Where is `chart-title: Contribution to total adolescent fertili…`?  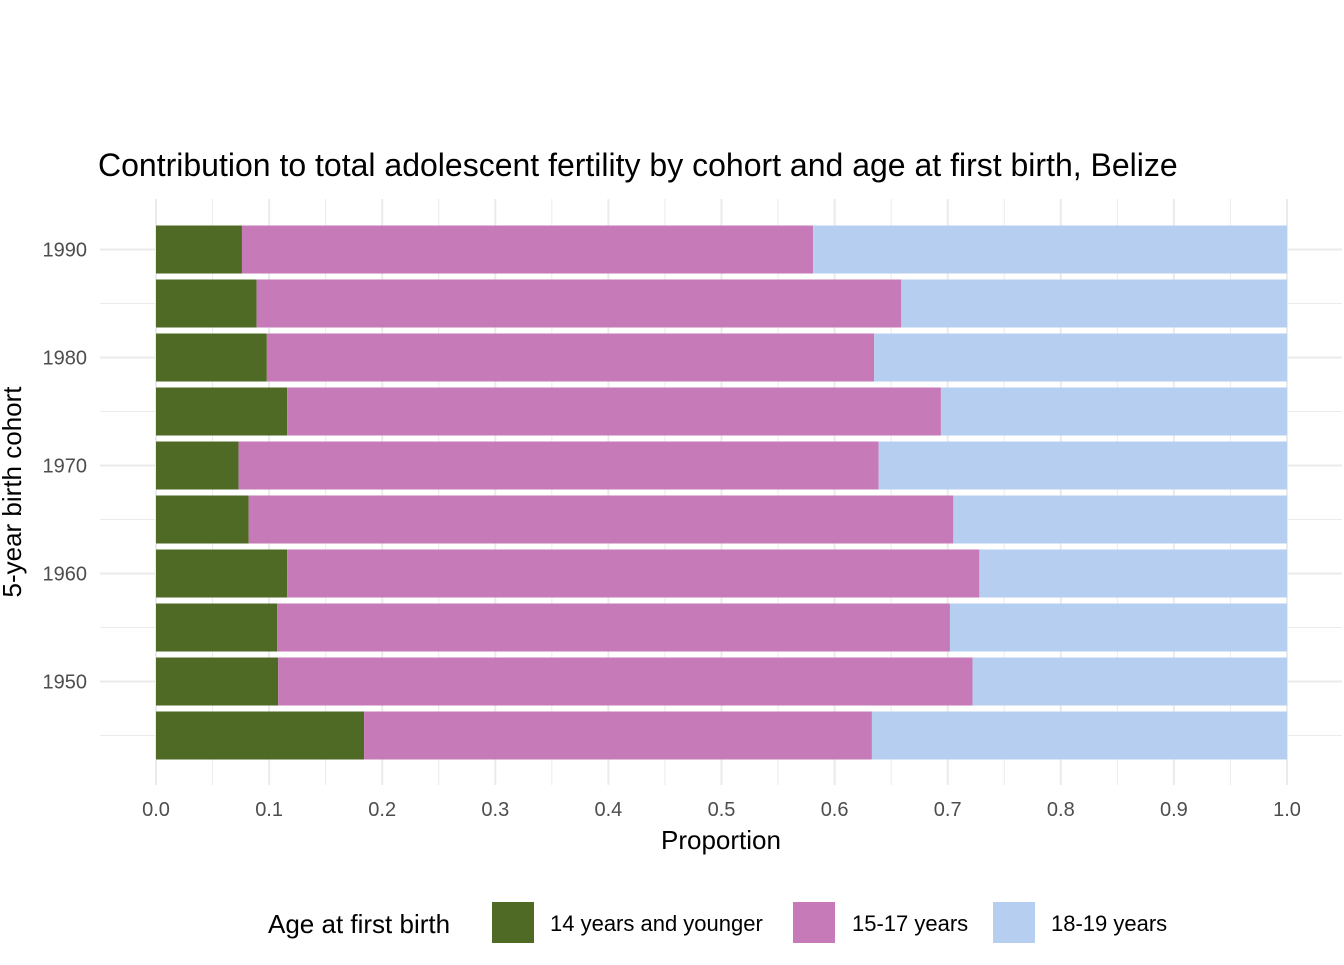
chart-title: Contribution to total adolescent fertili… is located at coordinates (638, 165).